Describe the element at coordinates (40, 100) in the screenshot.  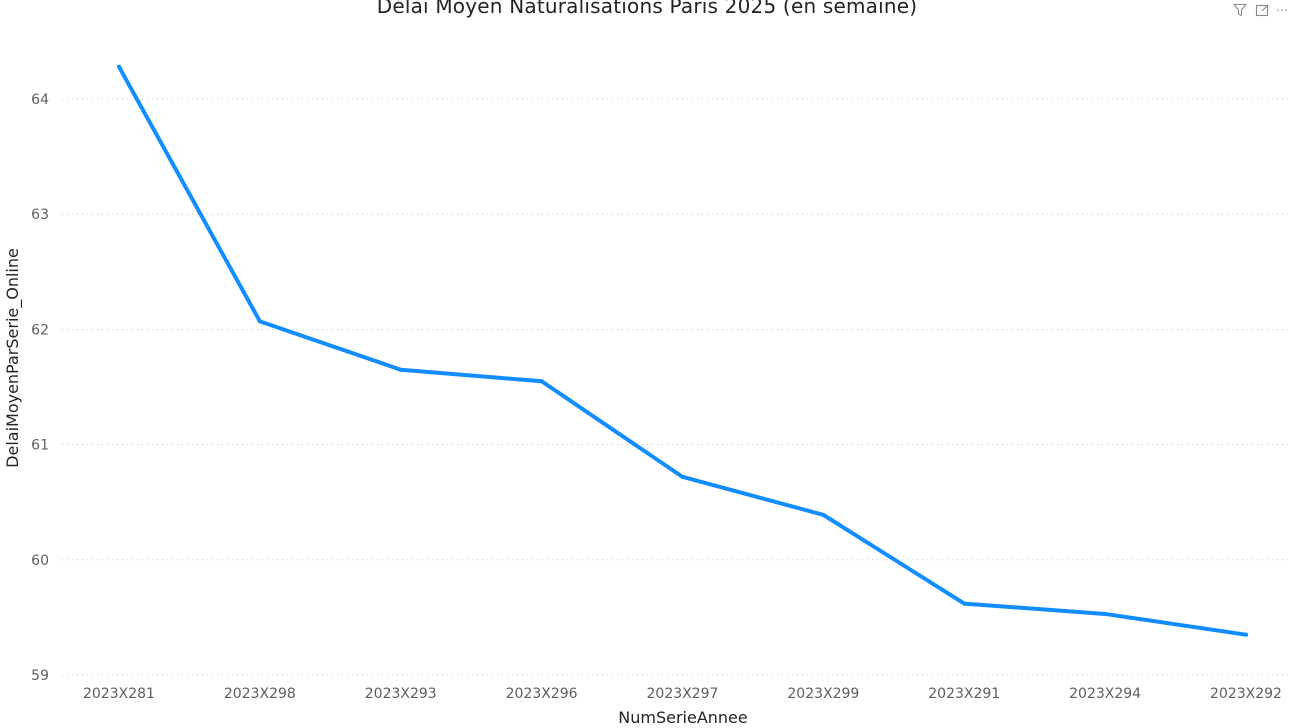
I see `y-tick-label: 64` at that location.